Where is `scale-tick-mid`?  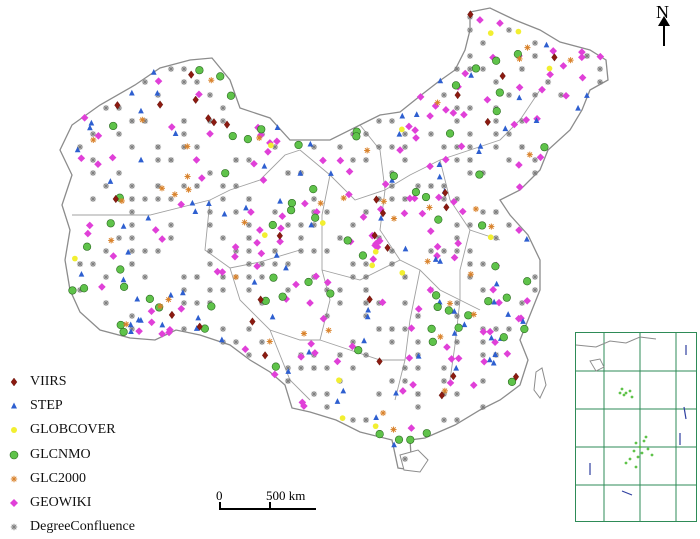 scale-tick-mid is located at coordinates (270, 506).